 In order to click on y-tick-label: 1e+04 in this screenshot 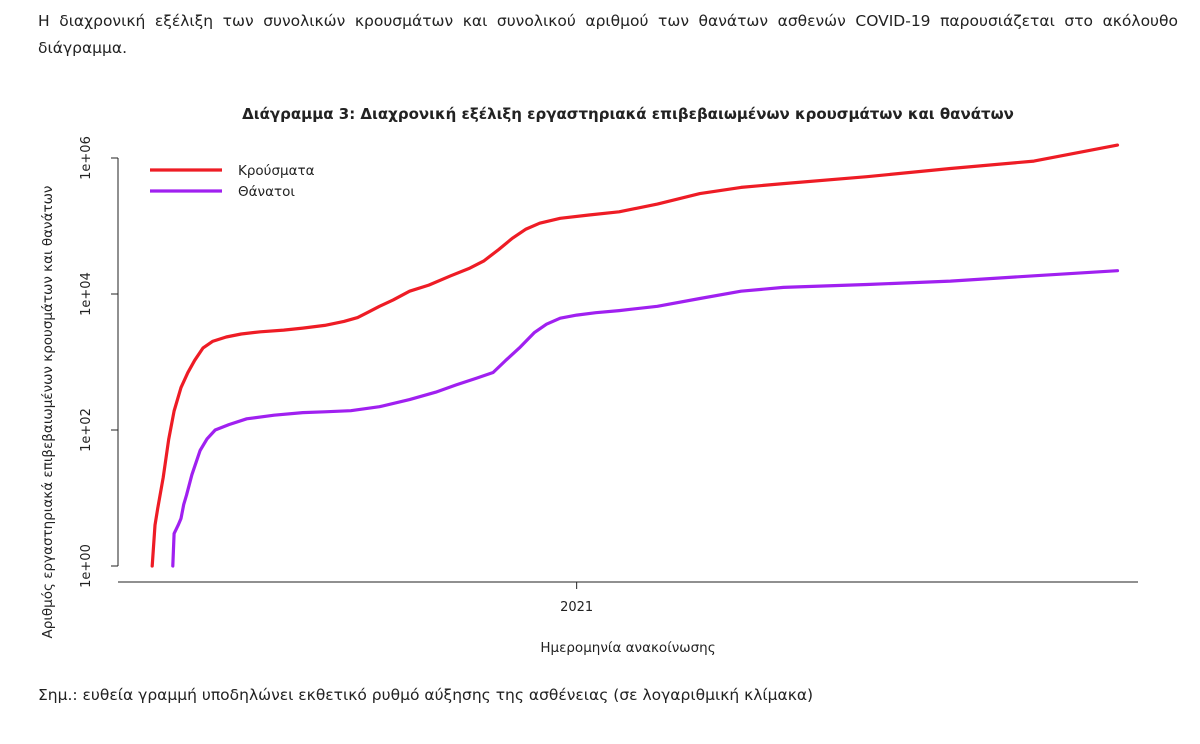, I will do `click(86, 294)`.